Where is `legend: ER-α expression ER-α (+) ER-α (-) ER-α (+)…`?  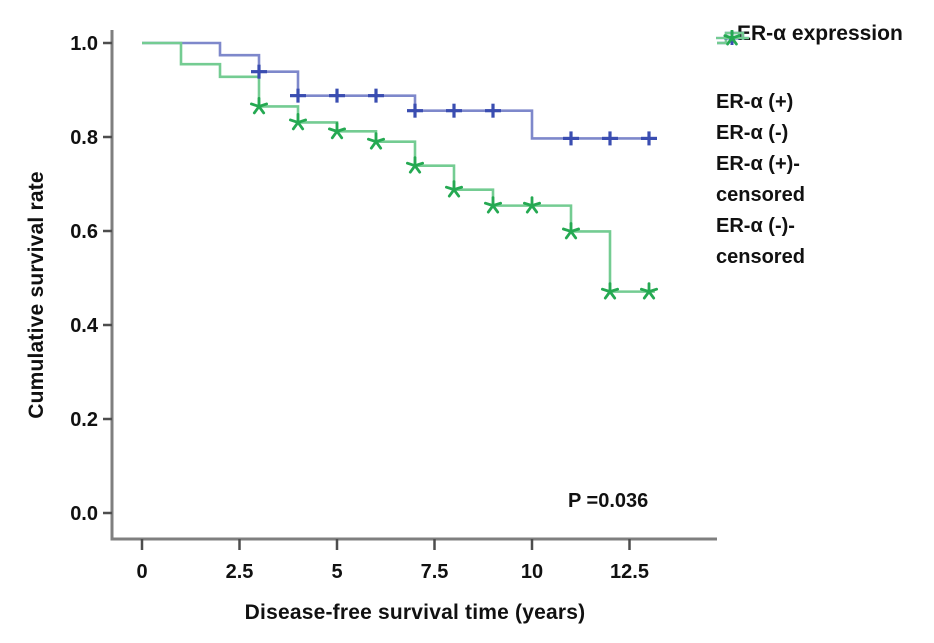 legend: ER-α expression ER-α (+) ER-α (-) ER-α (+)… is located at coordinates (809, 147).